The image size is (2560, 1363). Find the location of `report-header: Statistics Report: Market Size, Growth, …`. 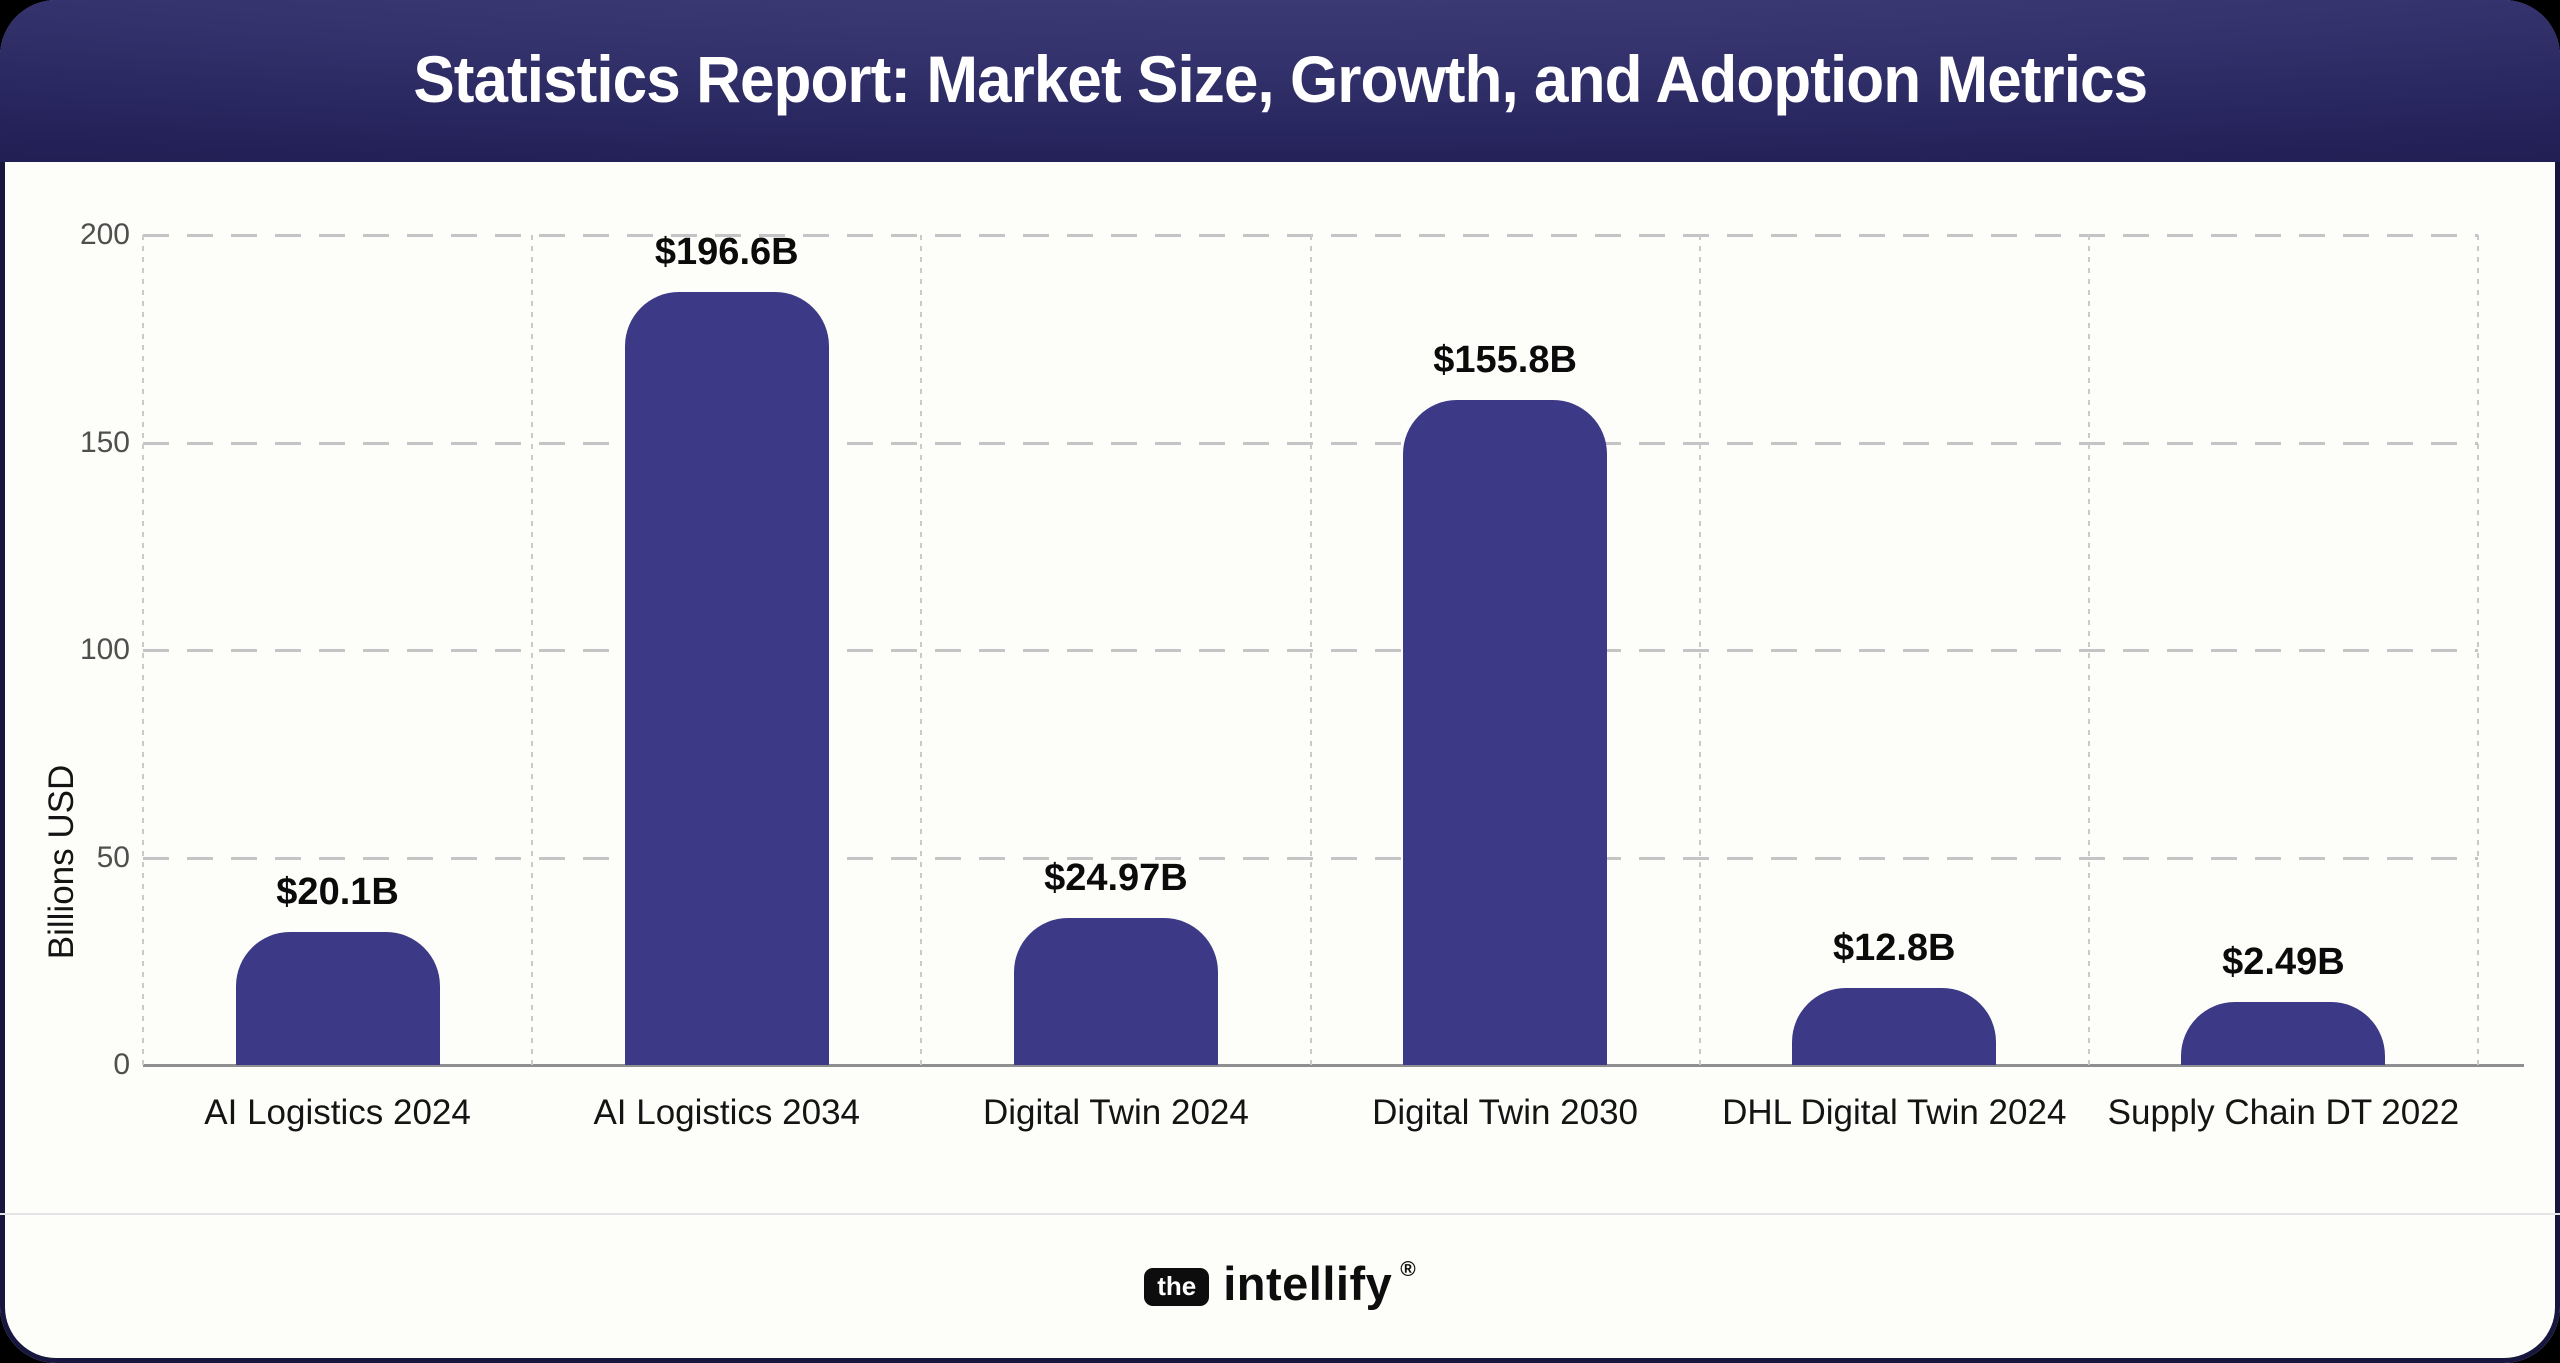

report-header: Statistics Report: Market Size, Growth, … is located at coordinates (1280, 81).